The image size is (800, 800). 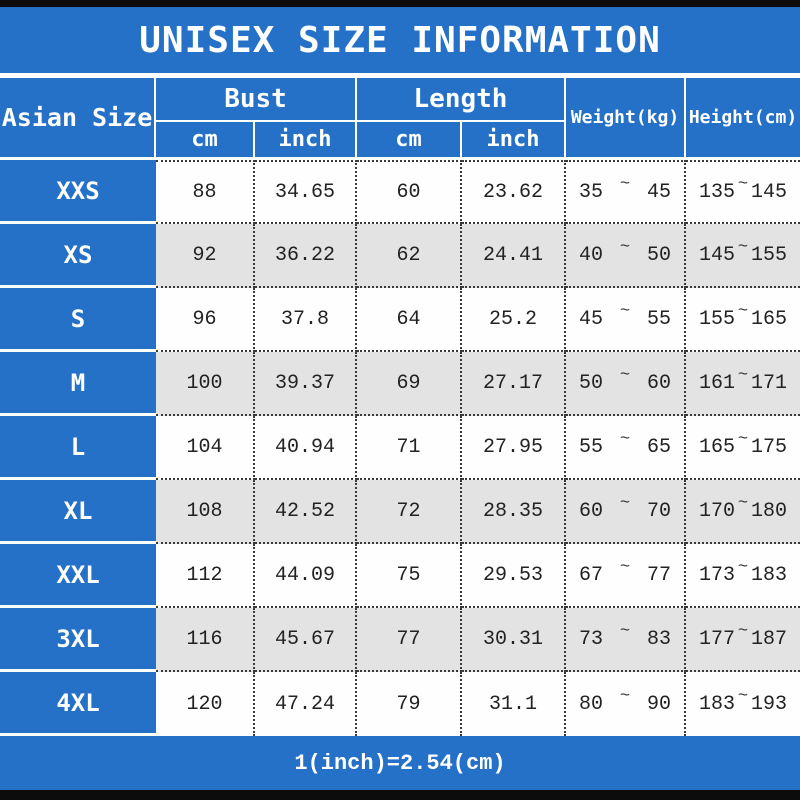 I want to click on weight-range-cell: 50 ~60, so click(x=626, y=384).